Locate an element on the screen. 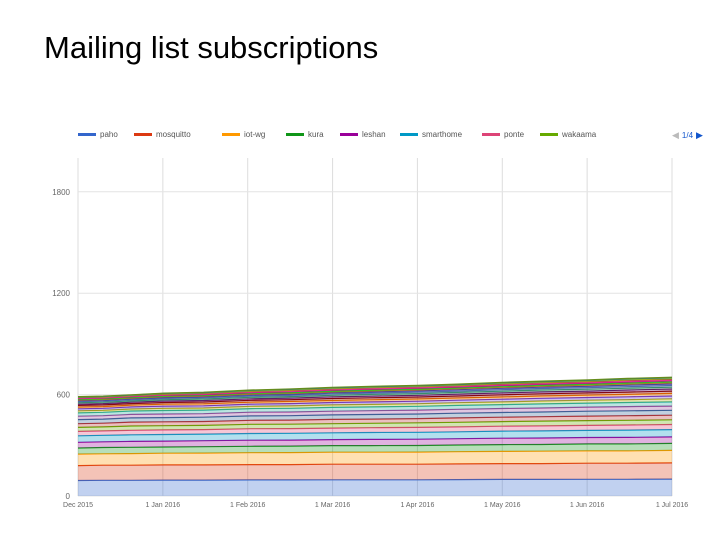  legend-next-page-icon: ▶ is located at coordinates (699, 135).